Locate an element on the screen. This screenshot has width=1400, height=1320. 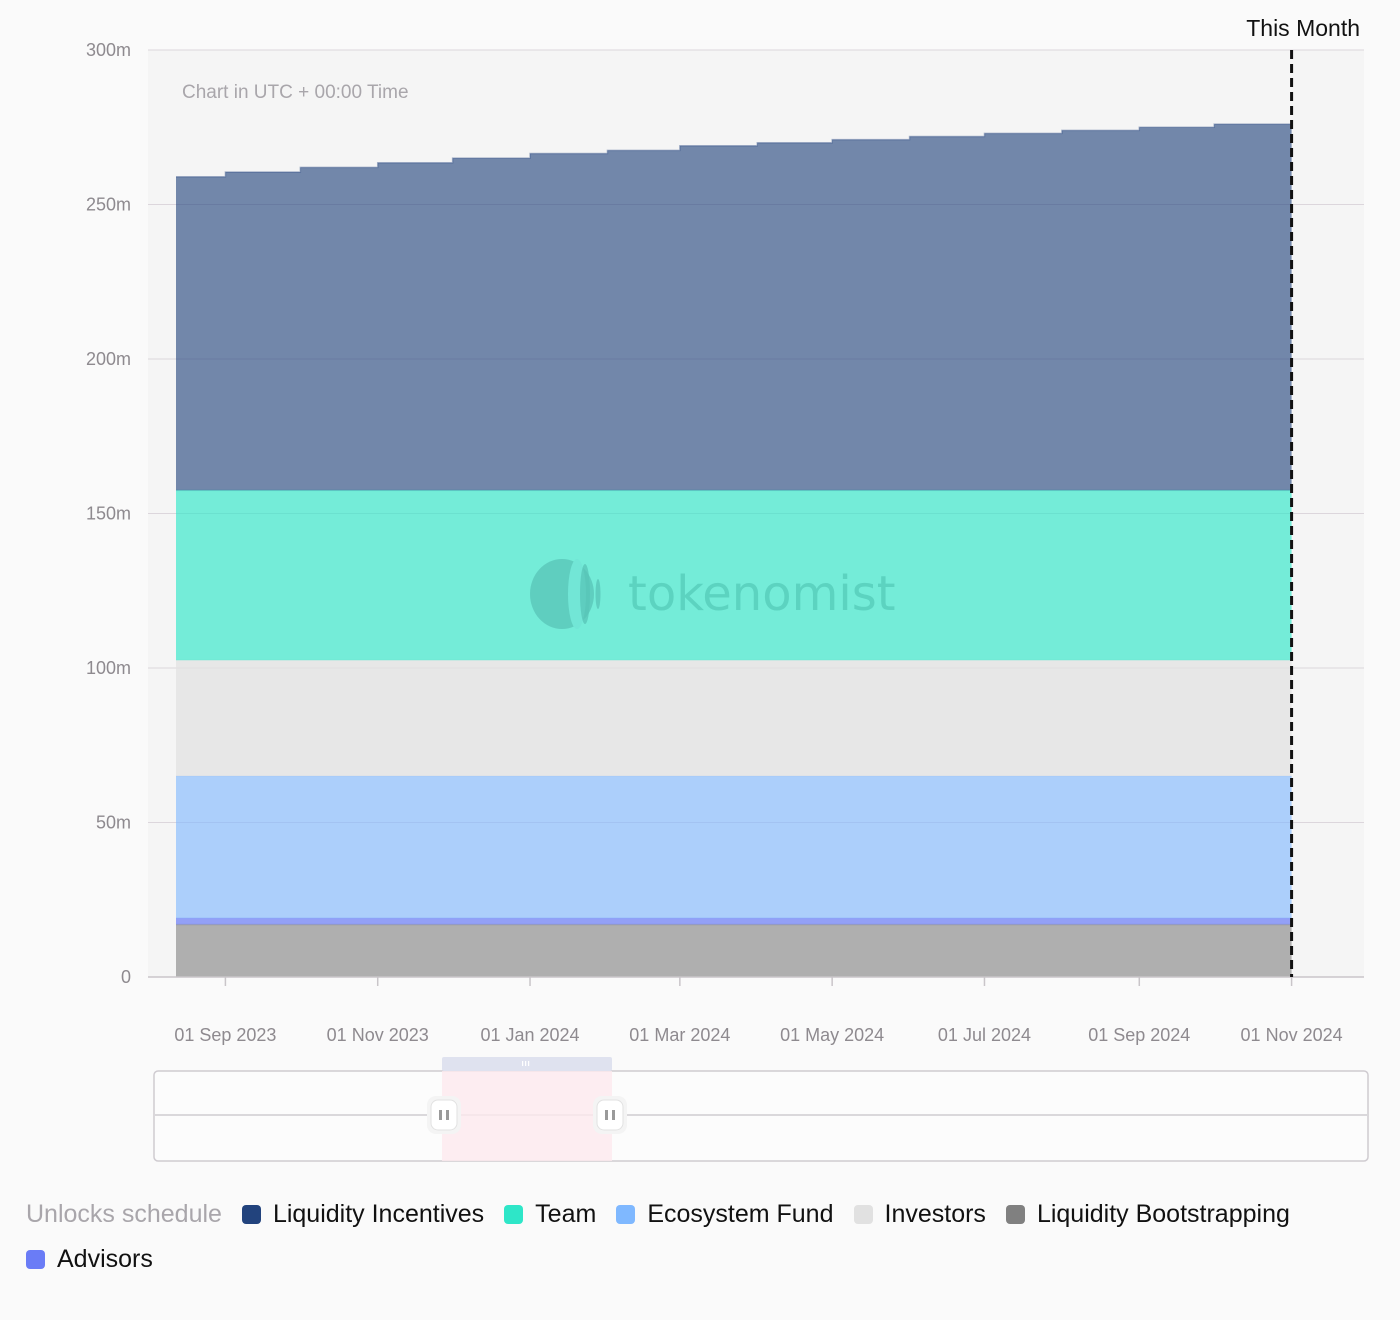
watermark-text: tokenomist is located at coordinates (762, 594).